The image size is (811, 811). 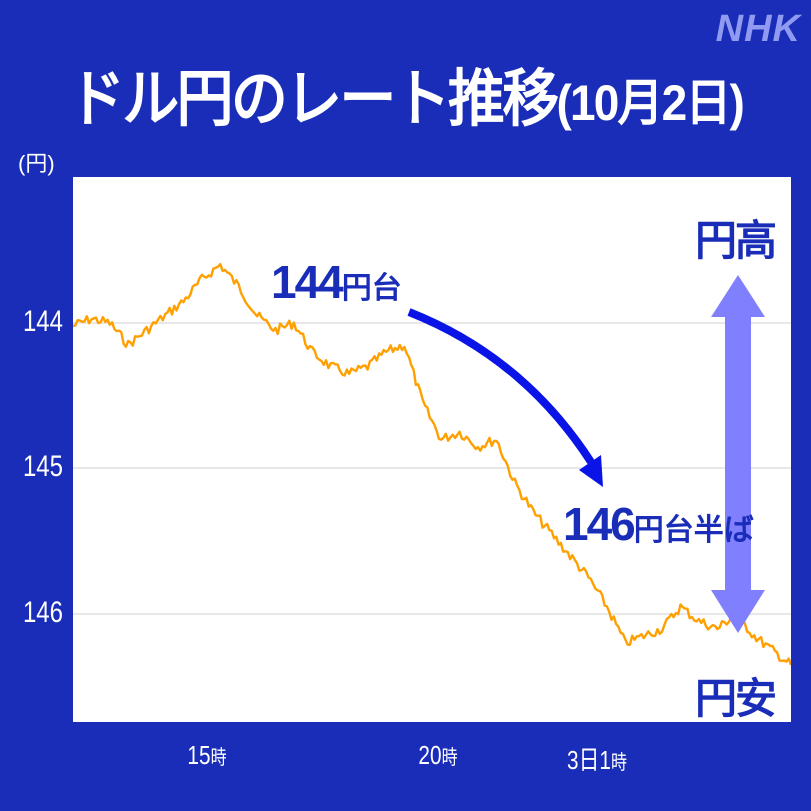 What do you see at coordinates (736, 240) in the screenshot?
I see `strong-yen-label: 円高` at bounding box center [736, 240].